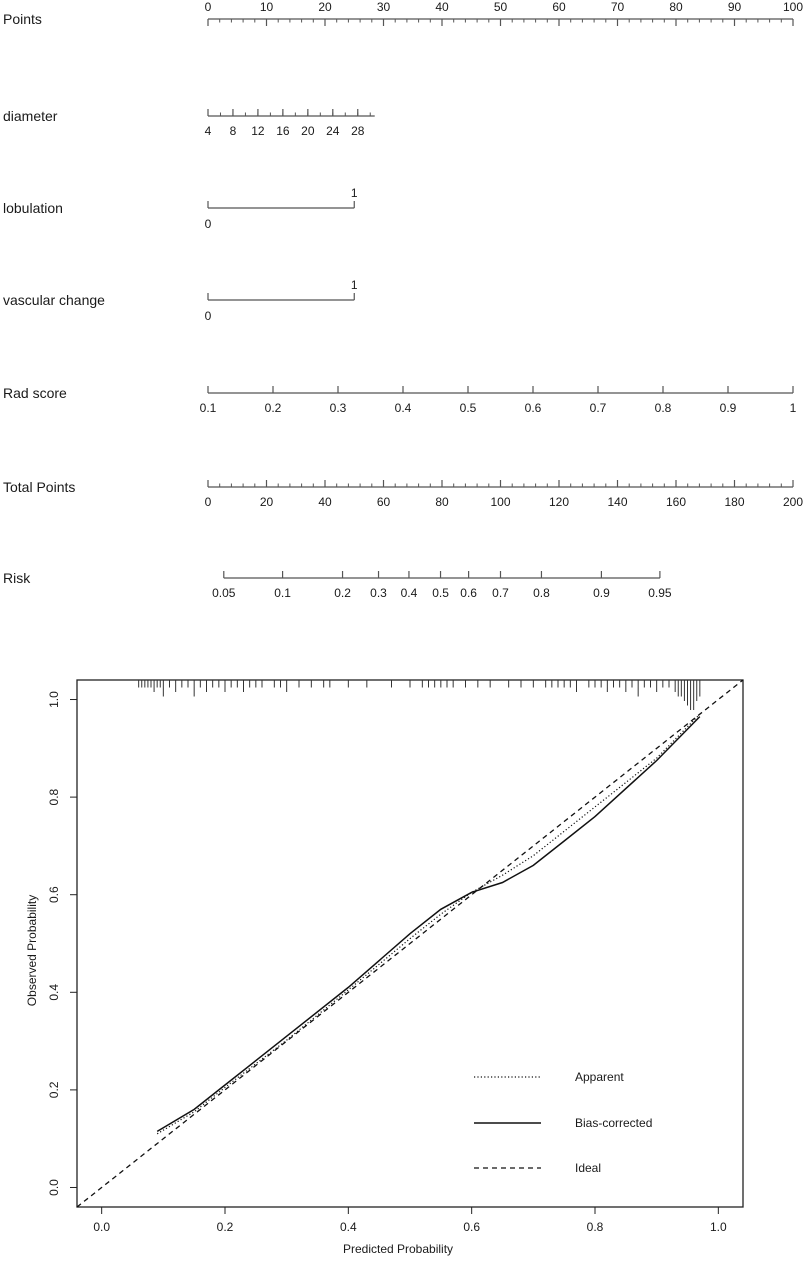 The image size is (809, 1263). Describe the element at coordinates (35, 393) in the screenshot. I see `row-label-rad-score: Rad score` at that location.